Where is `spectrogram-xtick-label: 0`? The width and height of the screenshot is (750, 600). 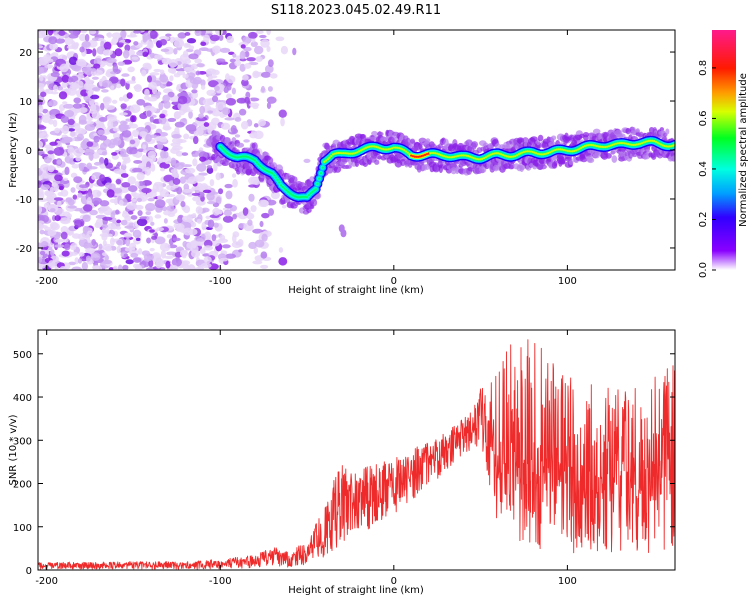
spectrogram-xtick-label: 0 is located at coordinates (394, 281).